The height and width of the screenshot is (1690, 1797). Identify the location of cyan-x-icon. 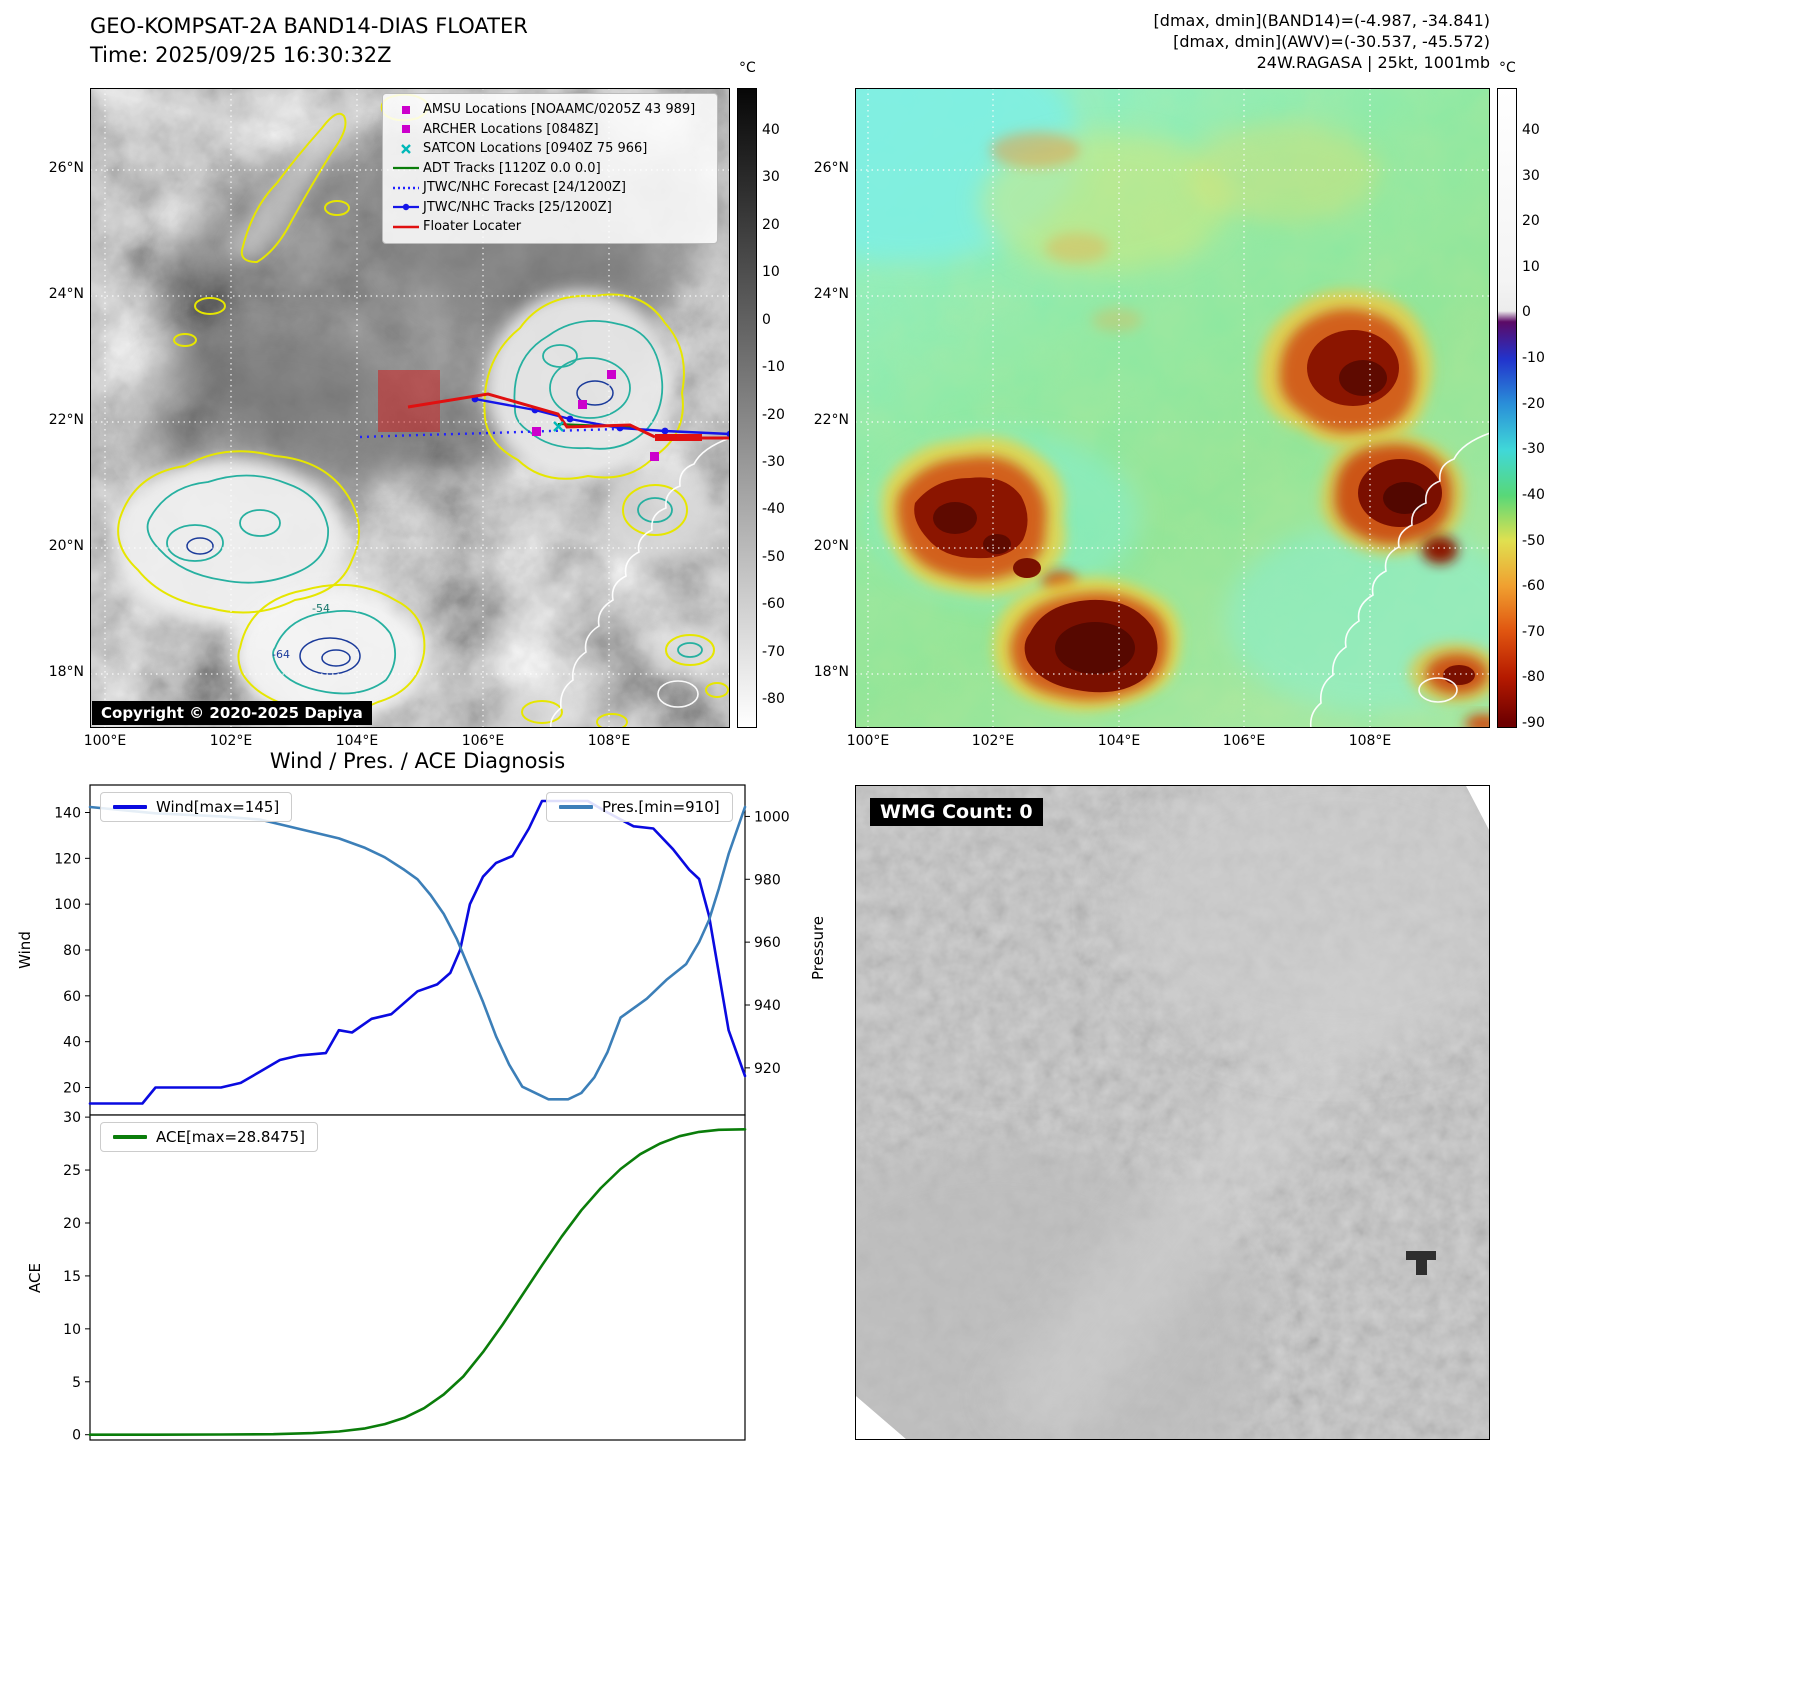
(407, 149).